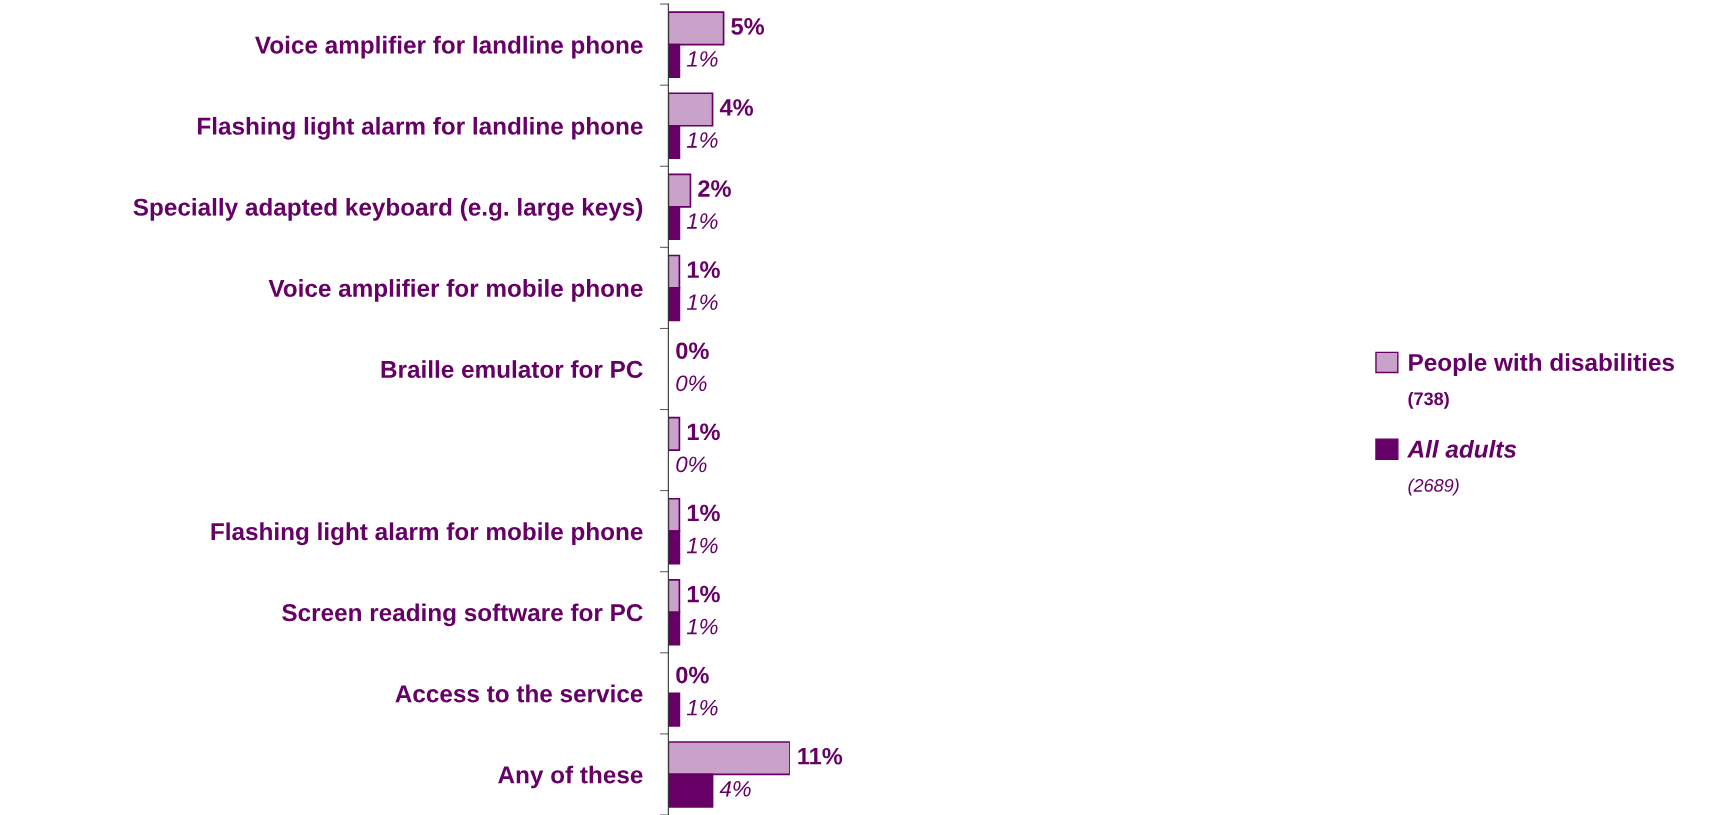  What do you see at coordinates (714, 188) in the screenshot?
I see `data-label: 2%` at bounding box center [714, 188].